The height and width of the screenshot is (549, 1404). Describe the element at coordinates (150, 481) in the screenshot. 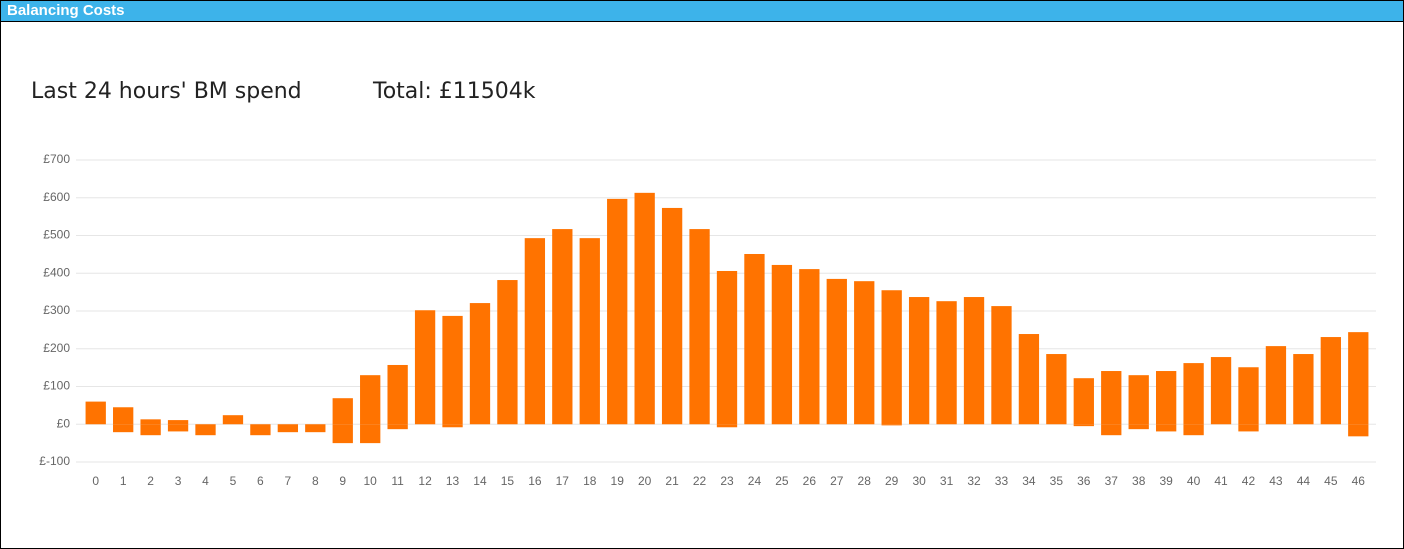

I see `x-tick-label: 2` at that location.